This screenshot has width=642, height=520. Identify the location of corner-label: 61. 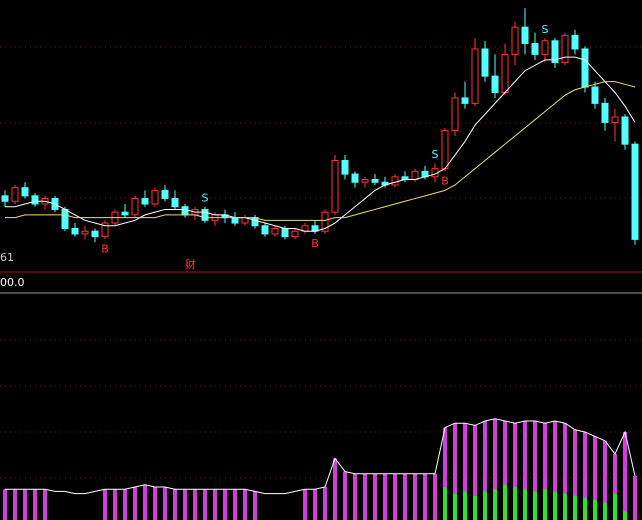
(7, 257).